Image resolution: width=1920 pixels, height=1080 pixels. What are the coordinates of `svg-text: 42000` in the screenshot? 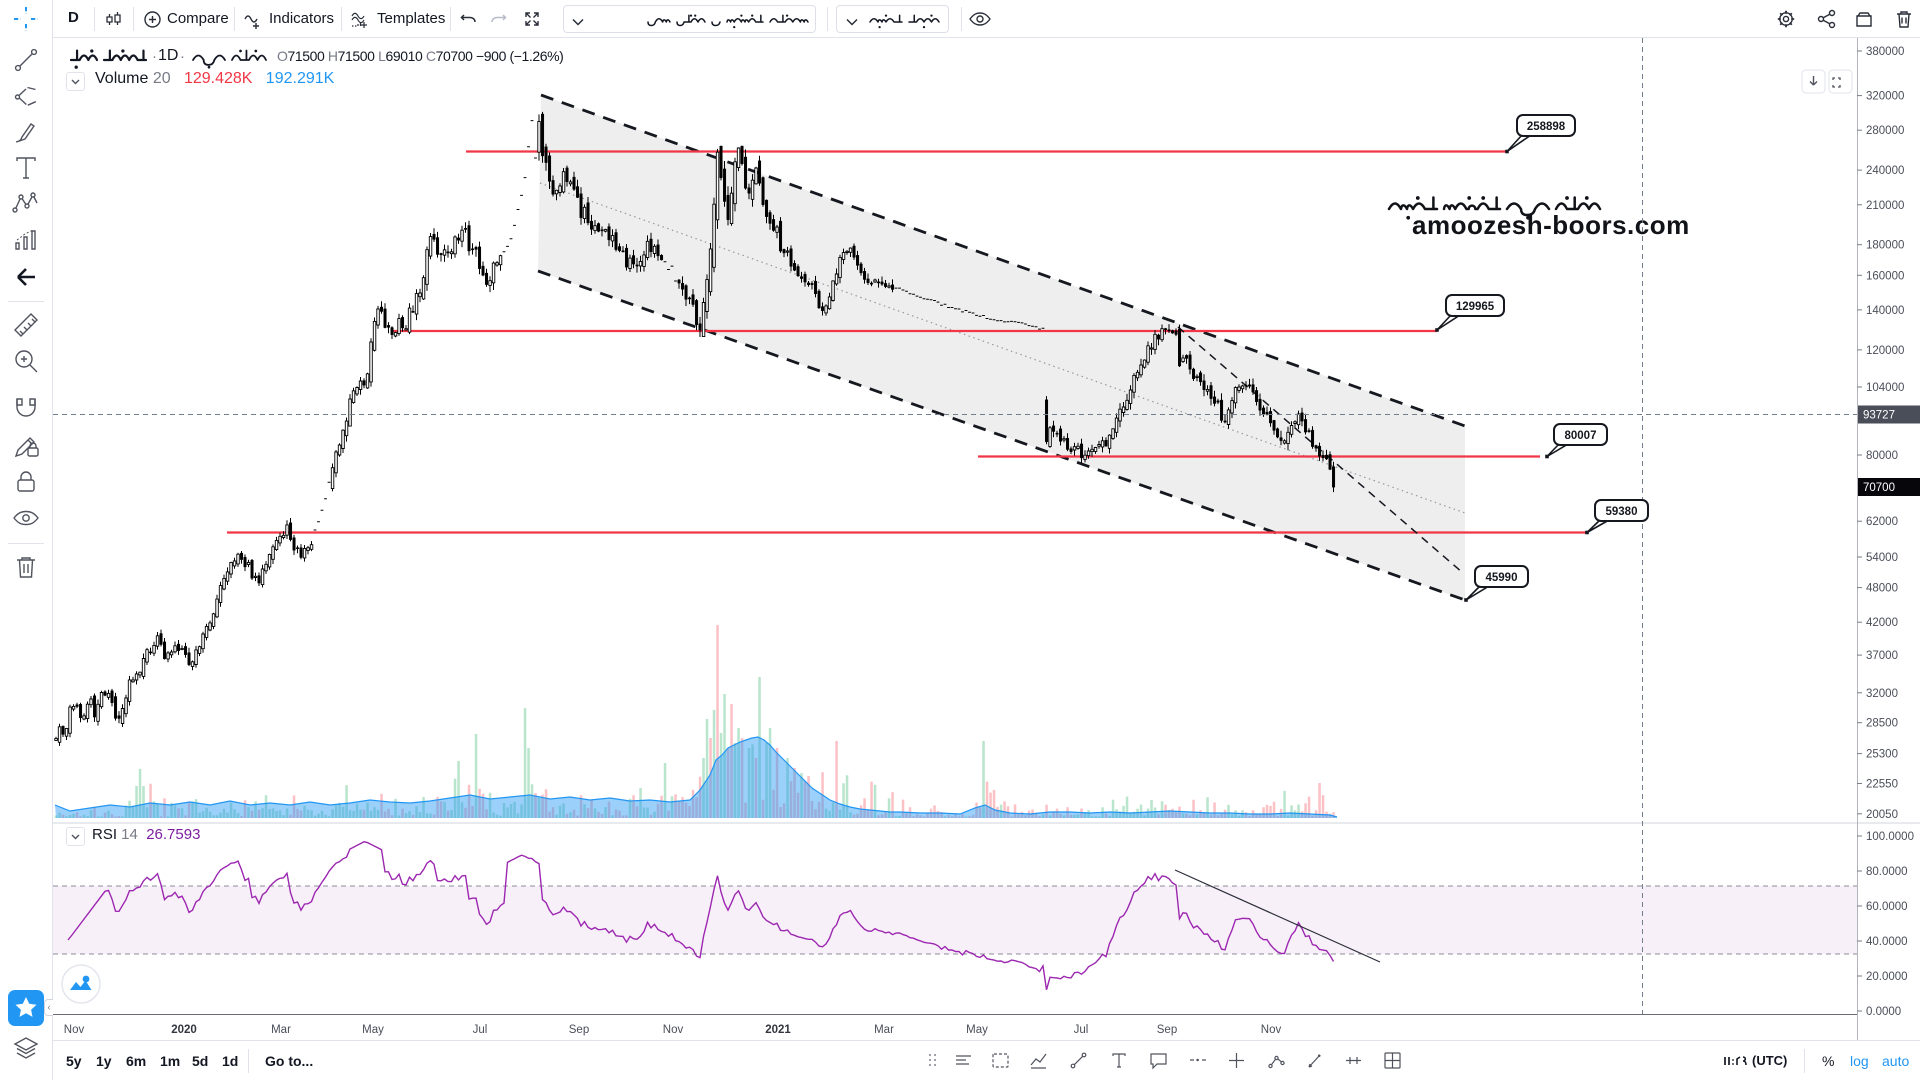 It's located at (1882, 623).